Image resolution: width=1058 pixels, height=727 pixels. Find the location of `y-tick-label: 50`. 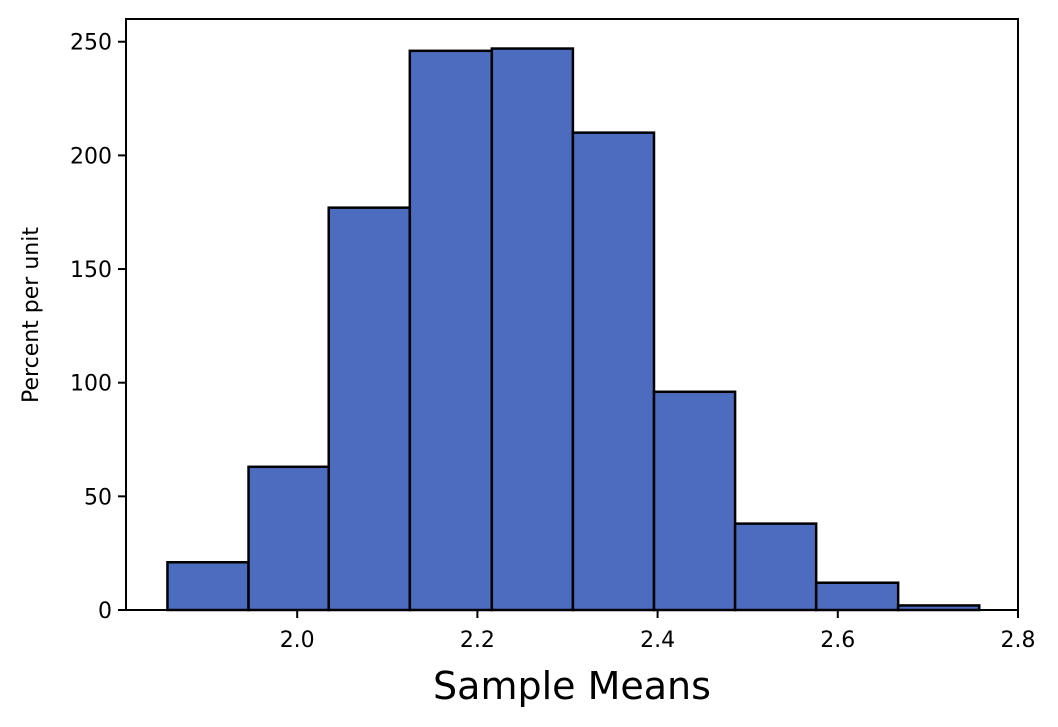

y-tick-label: 50 is located at coordinates (98, 497).